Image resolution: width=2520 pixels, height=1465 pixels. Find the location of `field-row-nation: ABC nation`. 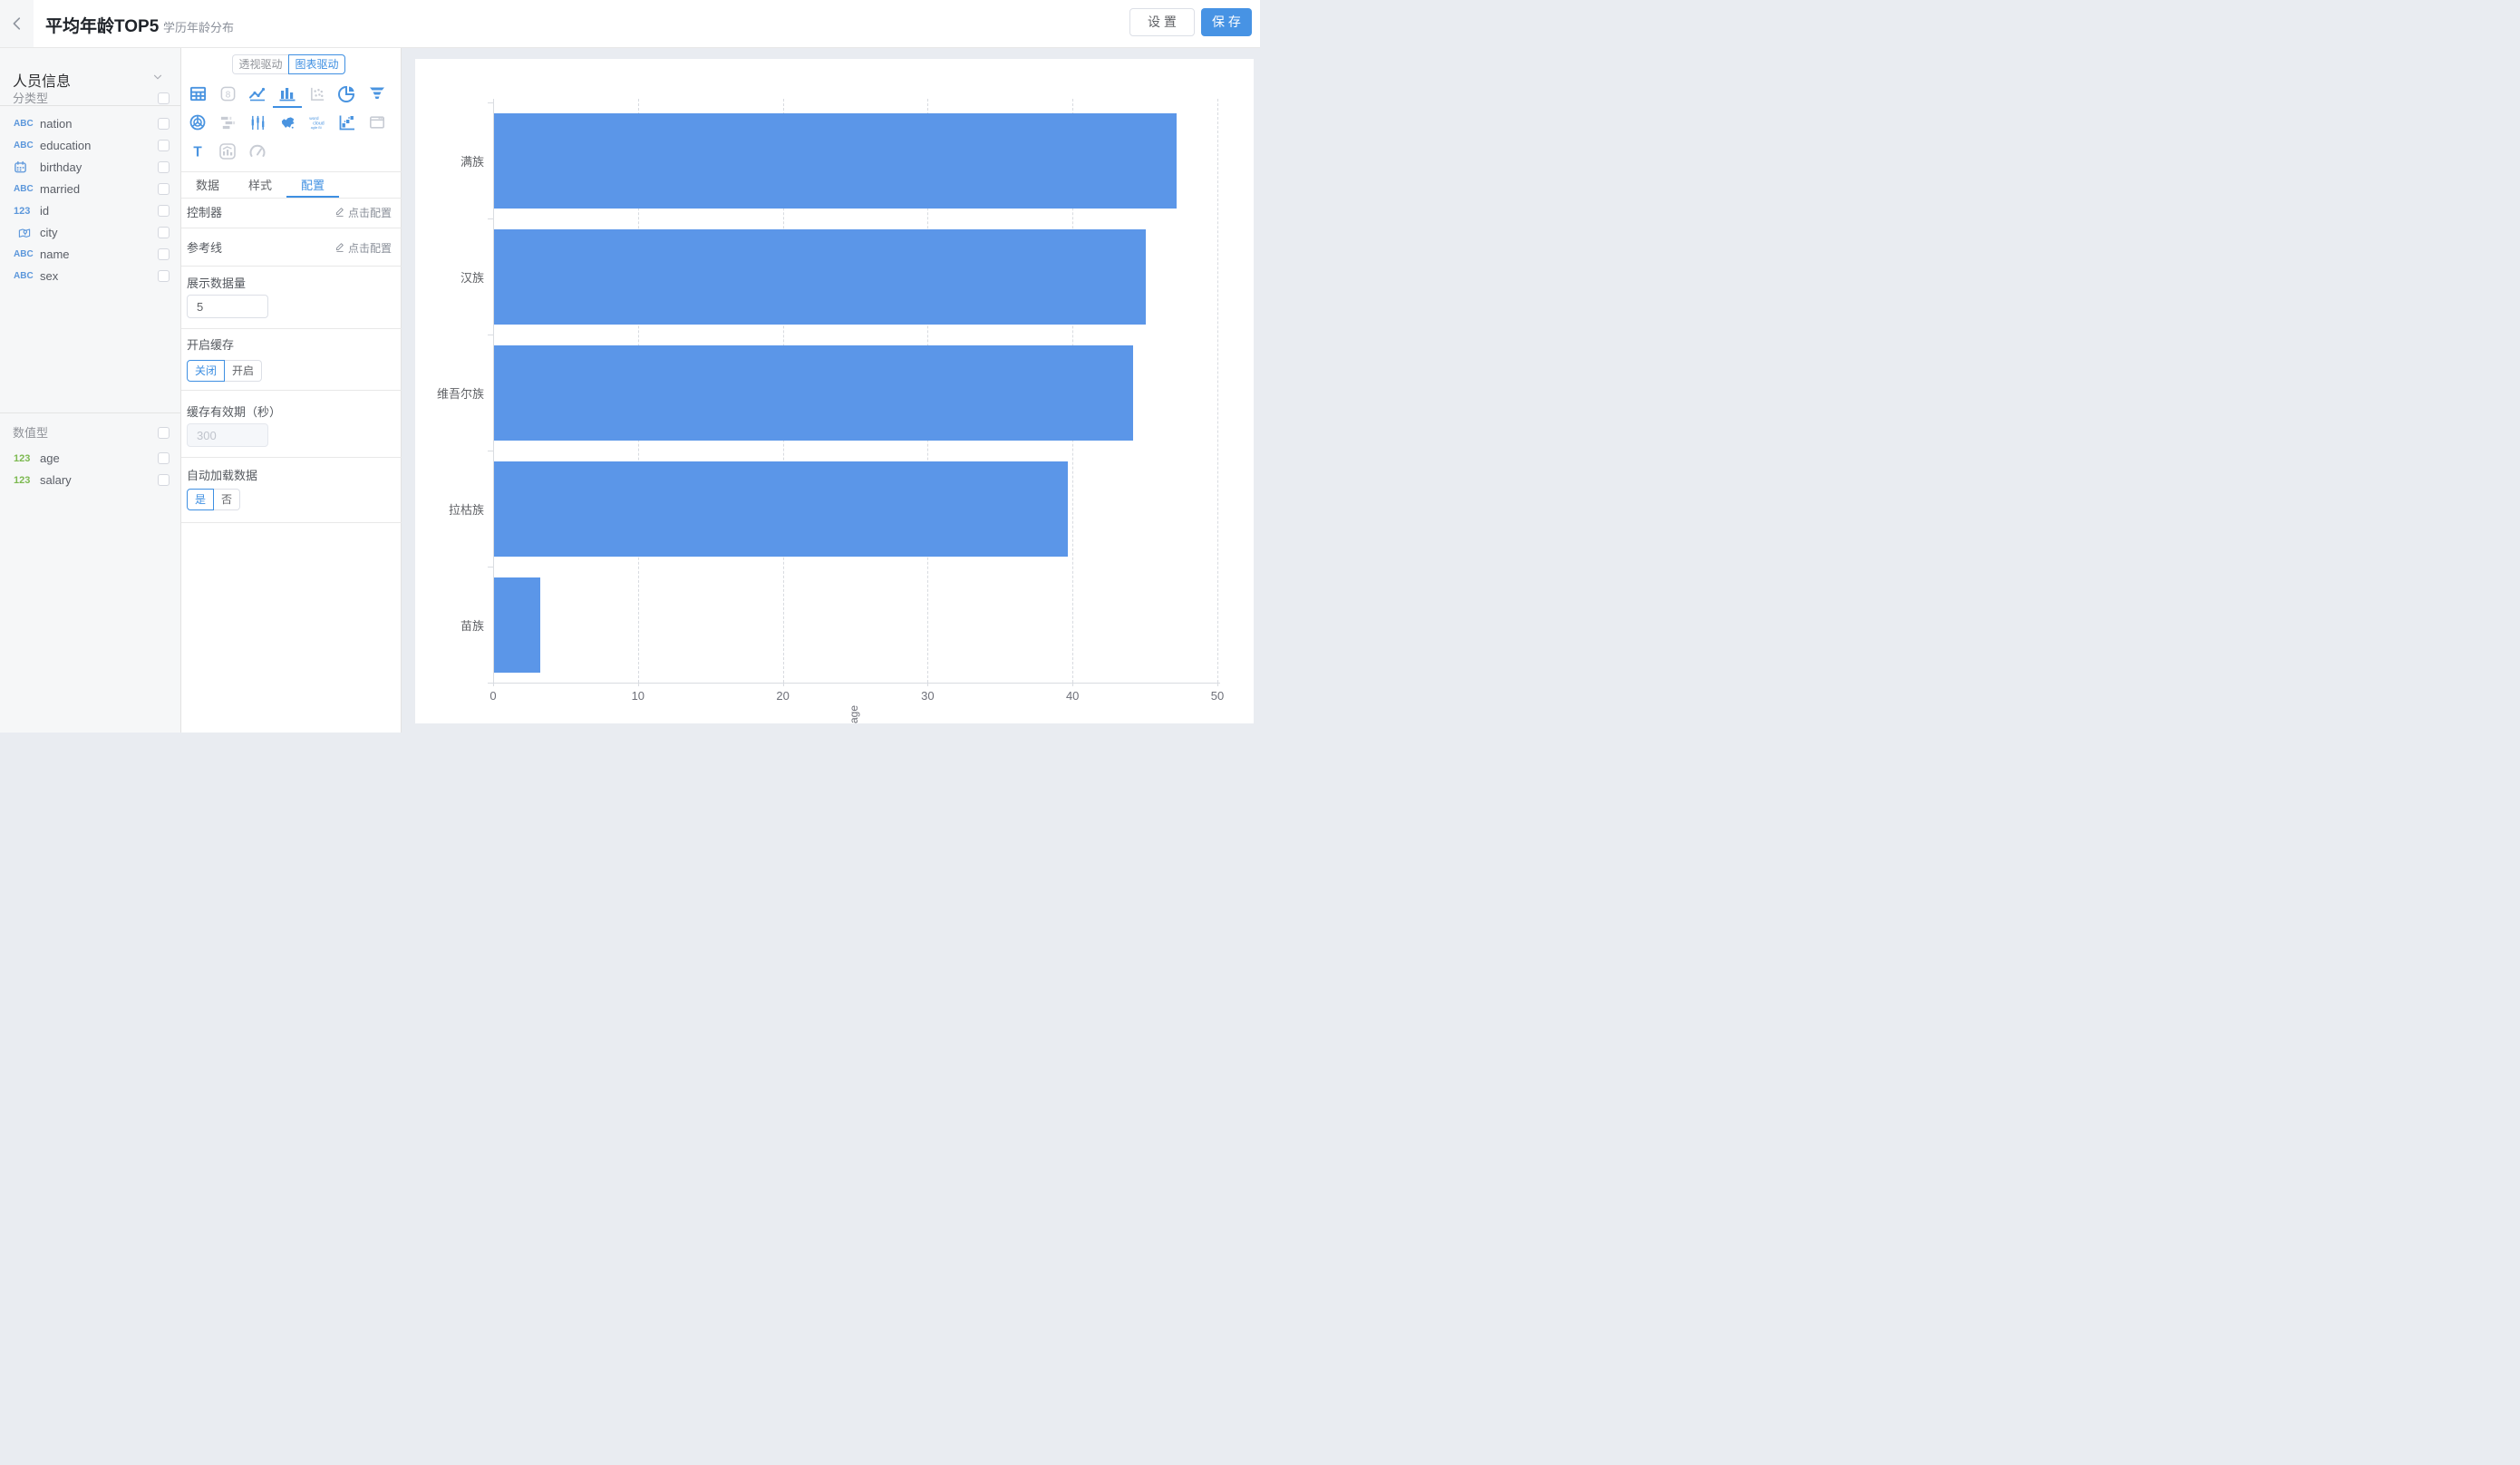

field-row-nation: ABC nation is located at coordinates (91, 124).